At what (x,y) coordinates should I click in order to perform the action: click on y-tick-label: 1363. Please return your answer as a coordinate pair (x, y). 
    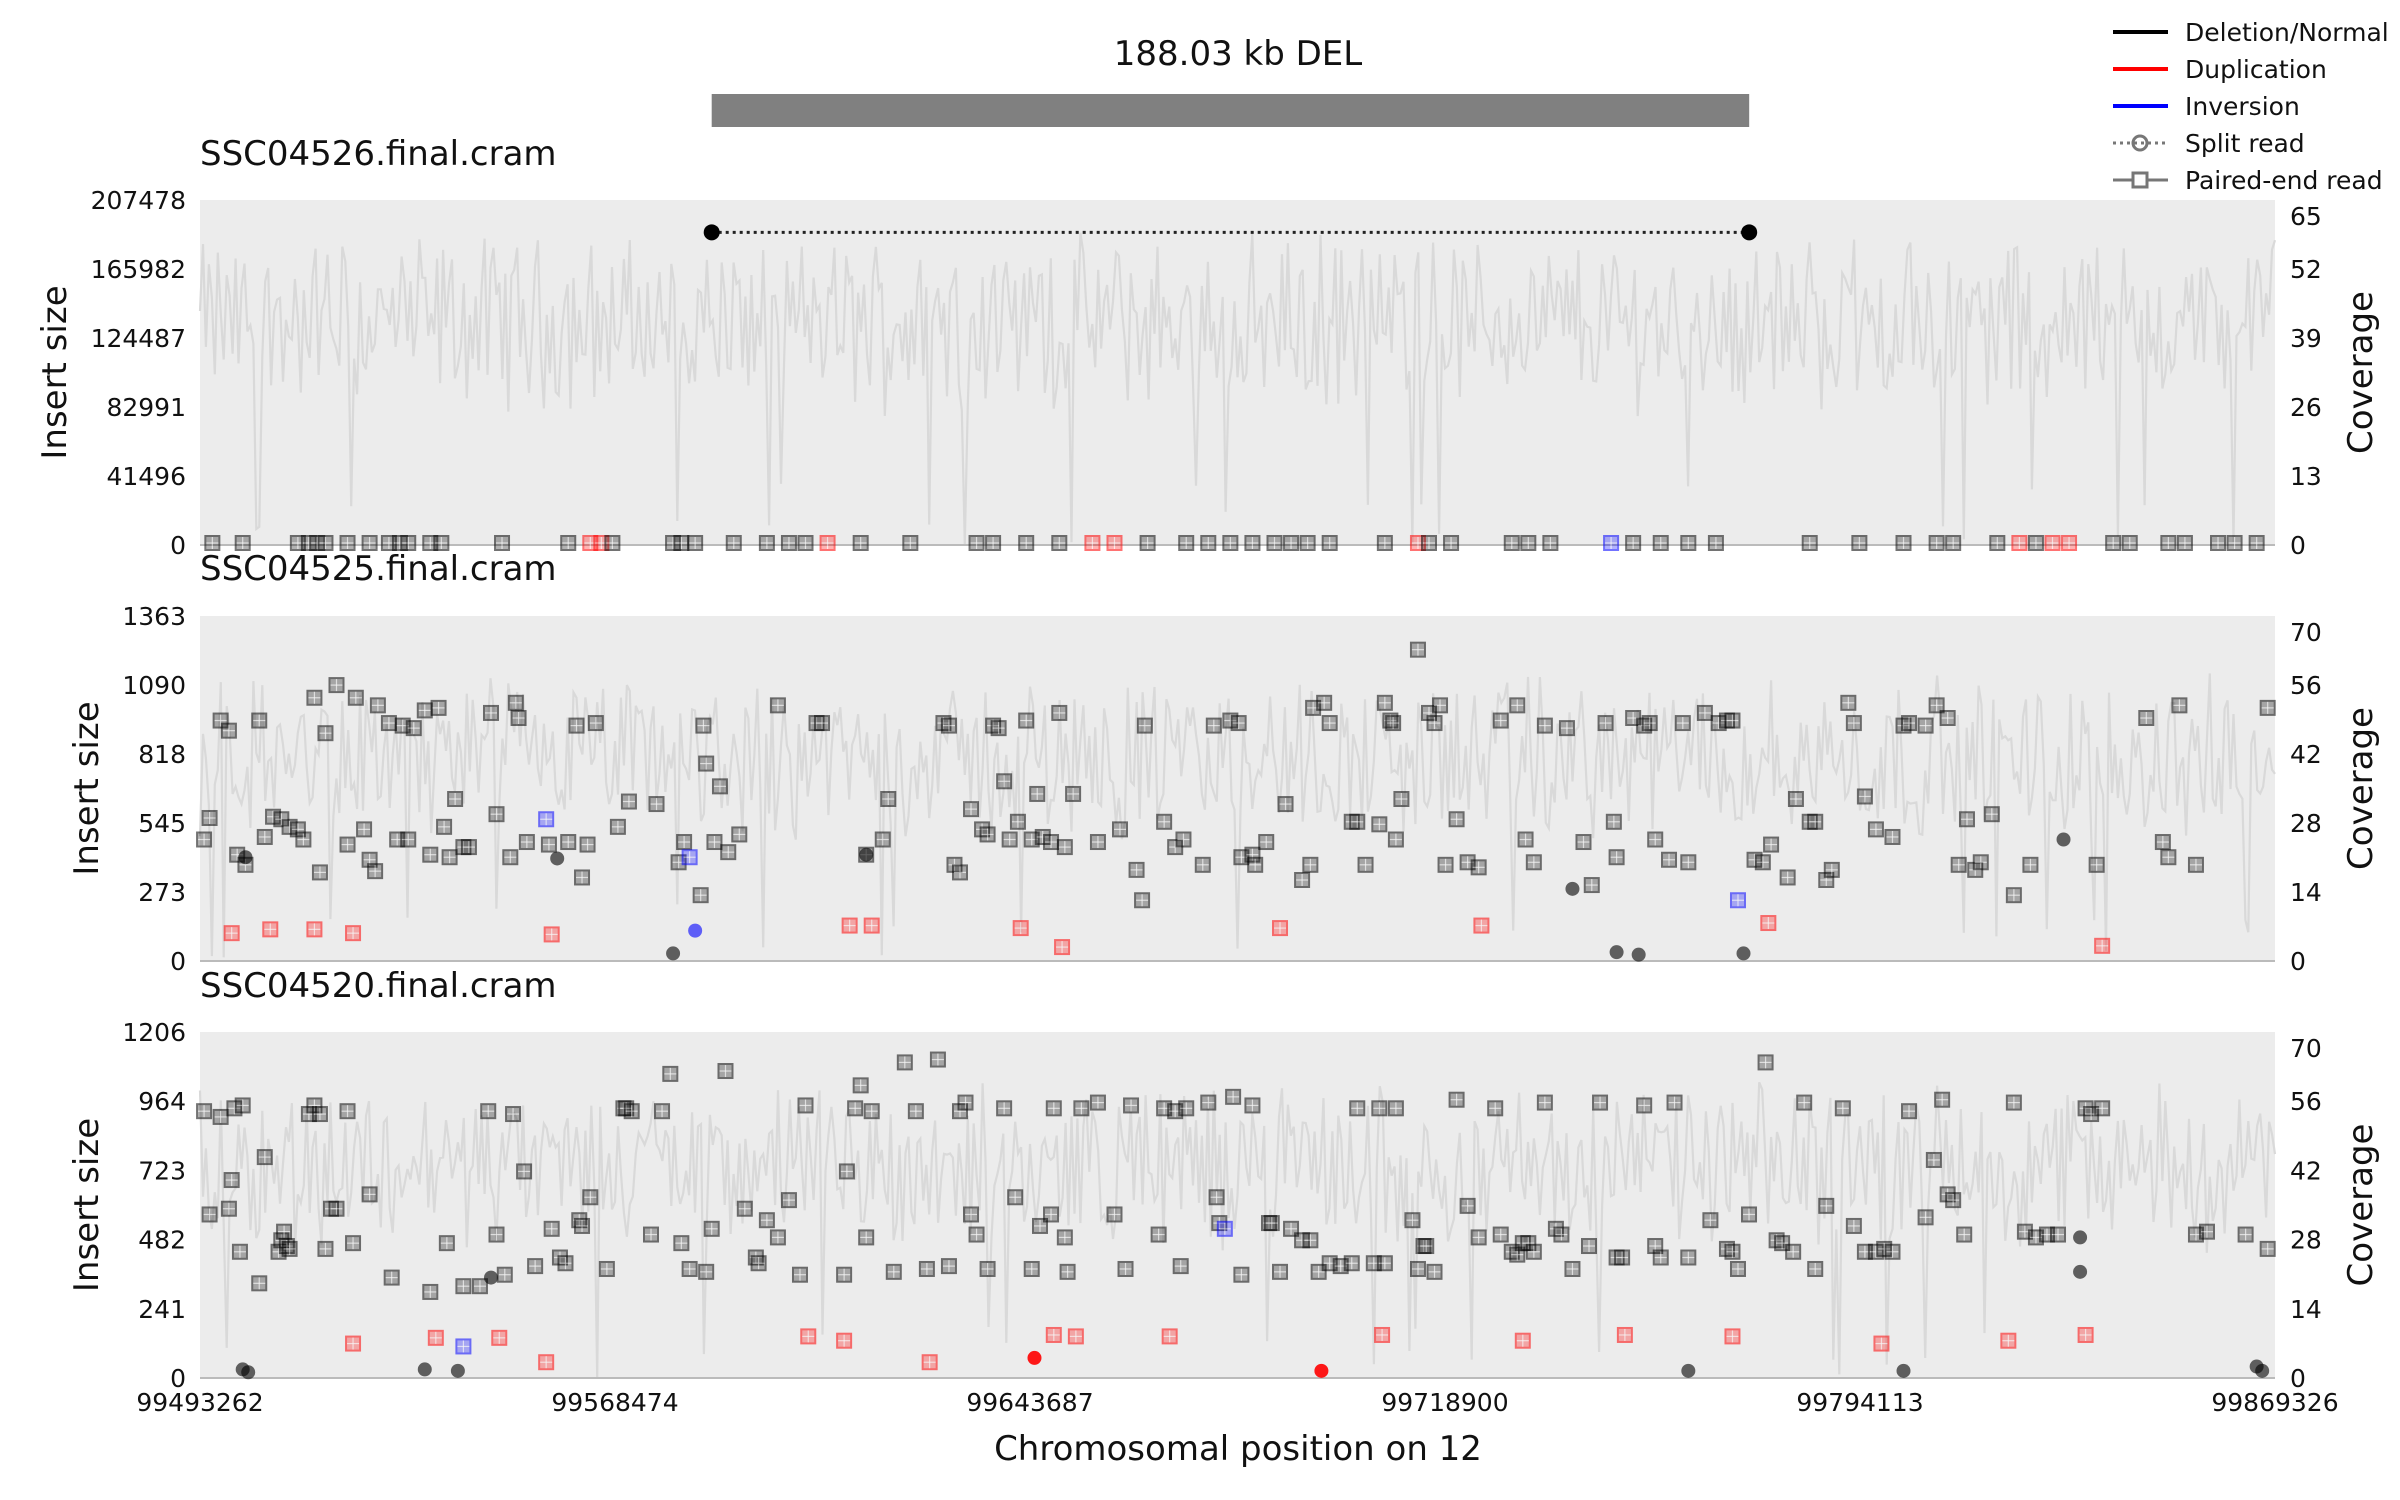
    Looking at the image, I should click on (154, 616).